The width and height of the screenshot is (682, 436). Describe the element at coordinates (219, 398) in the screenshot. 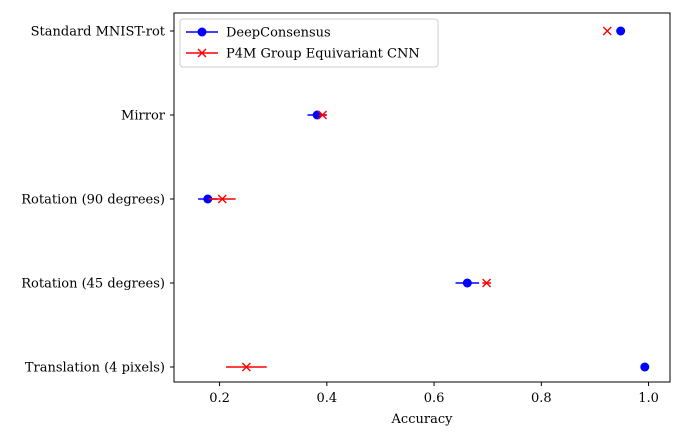

I see `x-tick-label: 0.2` at that location.